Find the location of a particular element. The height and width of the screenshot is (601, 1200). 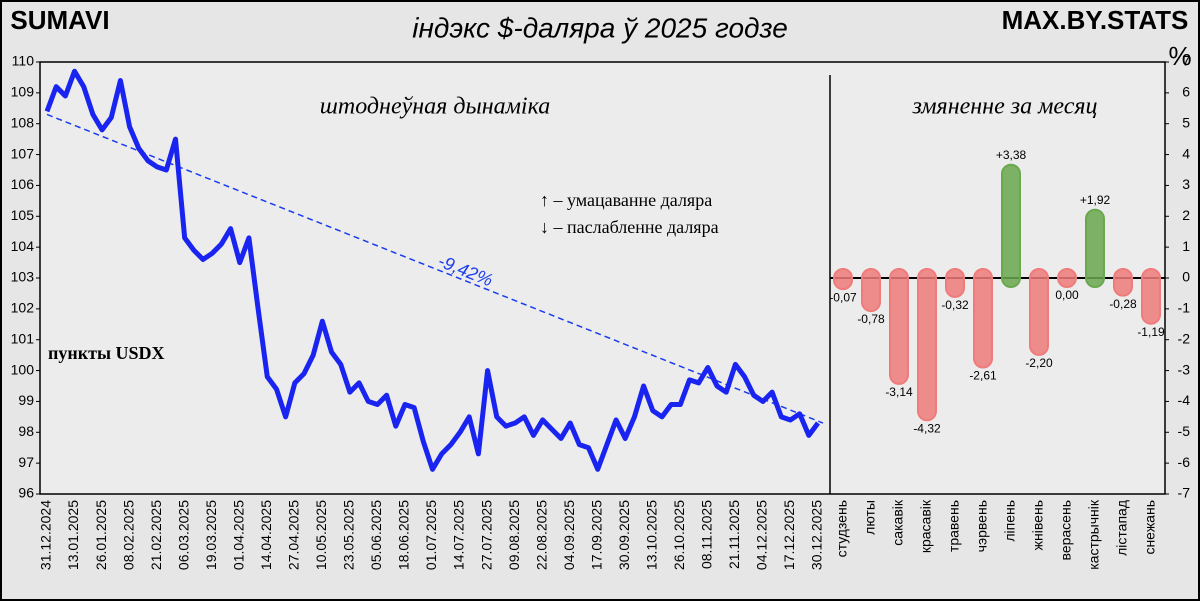

x-tick-label: 01.07.2025 is located at coordinates (431, 535).